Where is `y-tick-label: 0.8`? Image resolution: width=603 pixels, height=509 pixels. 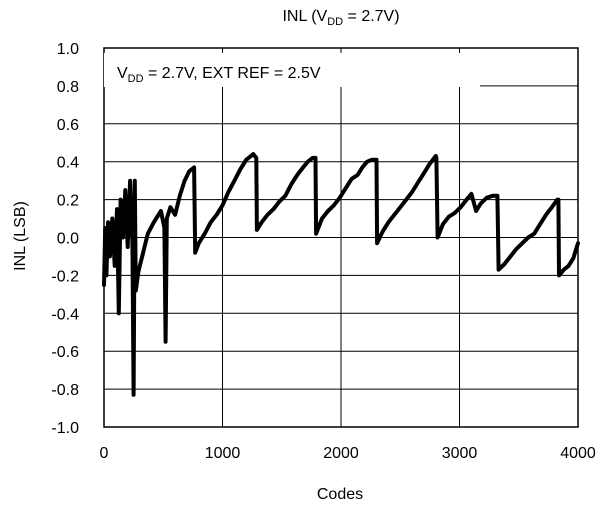
y-tick-label: 0.8 is located at coordinates (68, 87).